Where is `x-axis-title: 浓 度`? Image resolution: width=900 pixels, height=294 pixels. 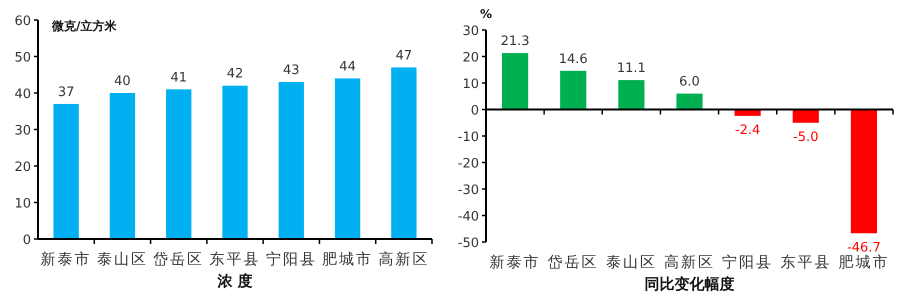 x-axis-title: 浓 度 is located at coordinates (234, 281).